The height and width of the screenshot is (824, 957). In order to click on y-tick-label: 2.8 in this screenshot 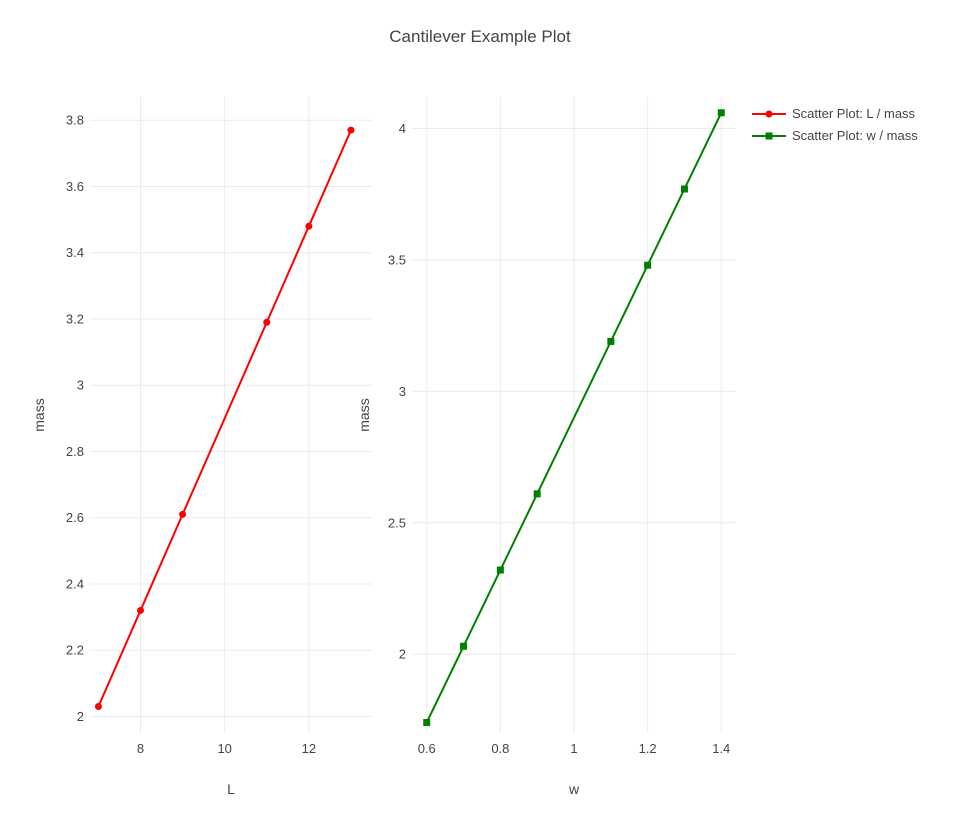, I will do `click(75, 451)`.